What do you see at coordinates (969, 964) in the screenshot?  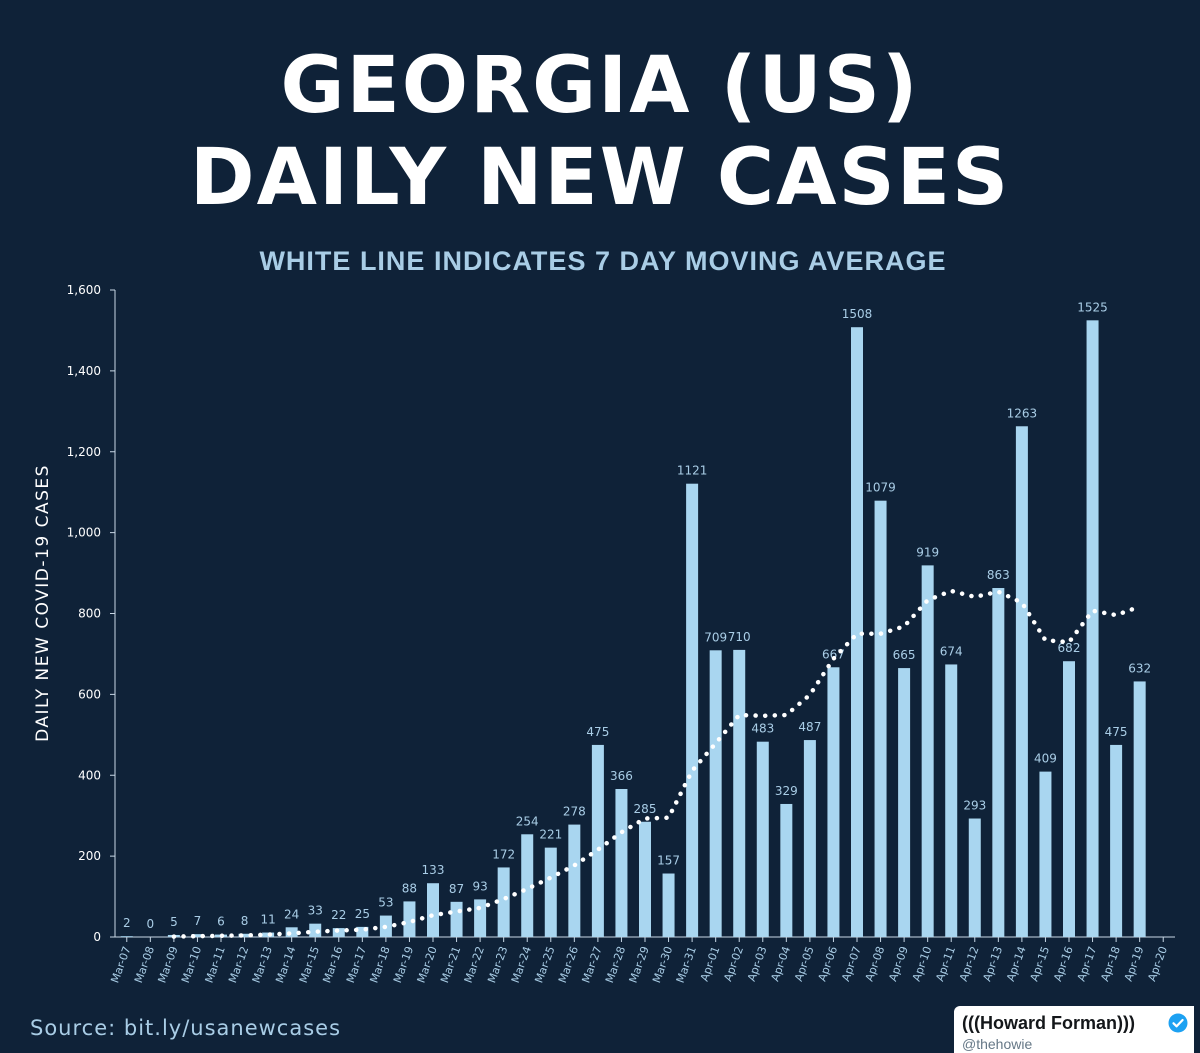 I see `x-tick-label: Apr-12` at bounding box center [969, 964].